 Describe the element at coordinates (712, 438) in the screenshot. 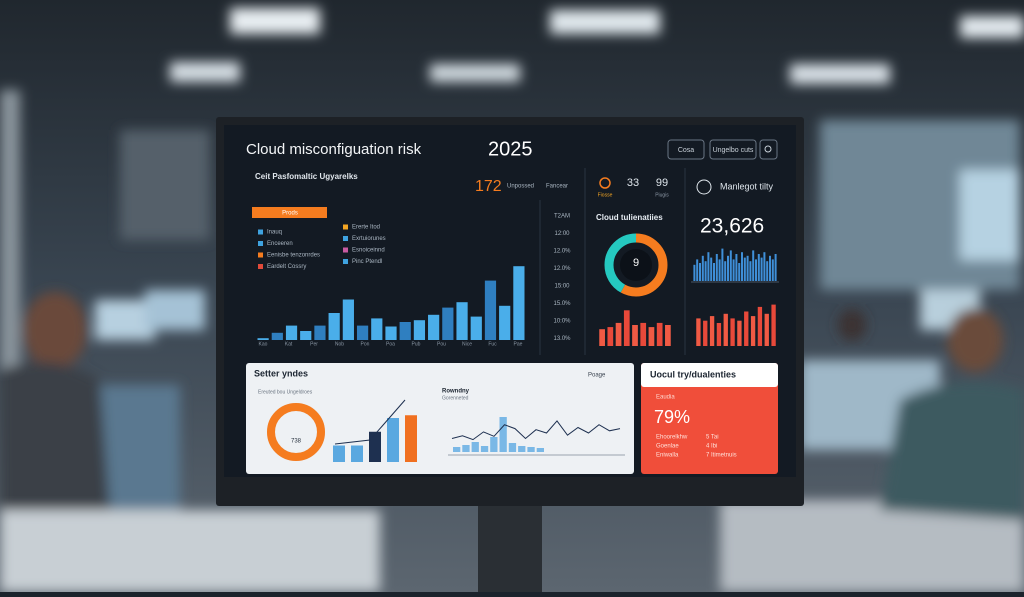

I see `row-label: 5 Tai` at that location.